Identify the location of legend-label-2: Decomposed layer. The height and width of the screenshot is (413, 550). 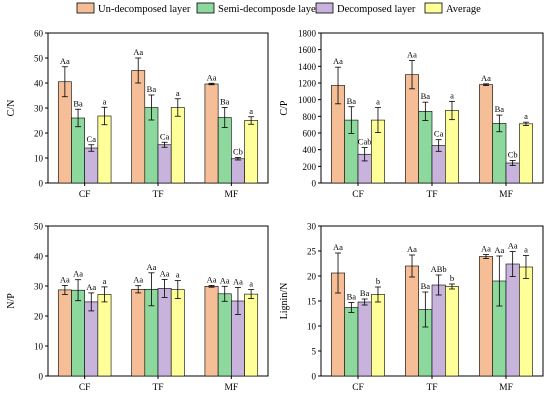
(376, 9).